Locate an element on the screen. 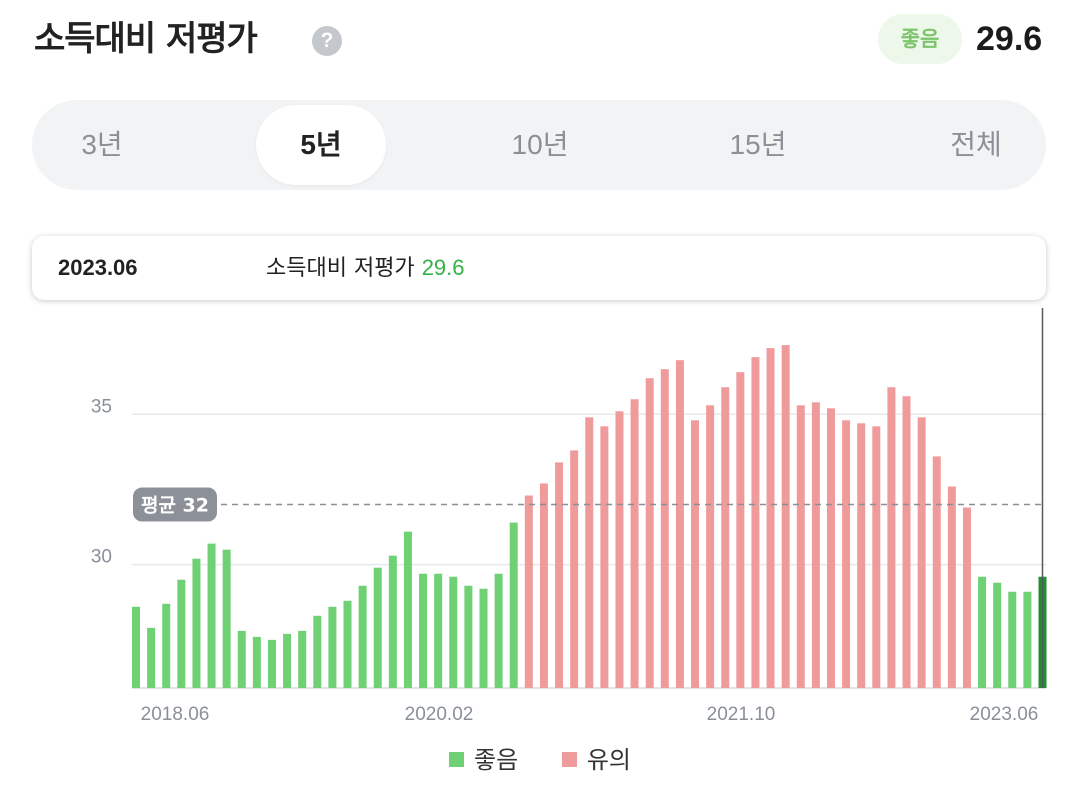 The width and height of the screenshot is (1080, 787). average-label: 평균 32 is located at coordinates (175, 506).